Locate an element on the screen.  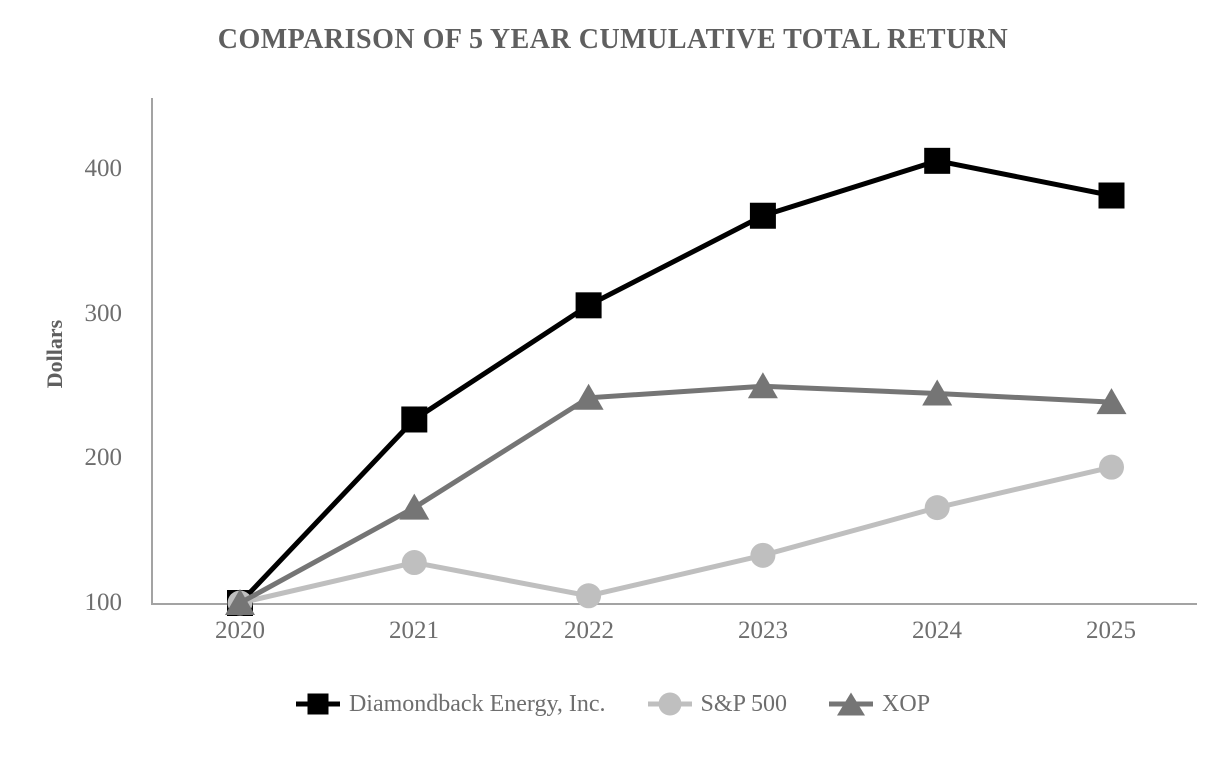
legend-item-sp500: S&P 500 is located at coordinates (717, 704).